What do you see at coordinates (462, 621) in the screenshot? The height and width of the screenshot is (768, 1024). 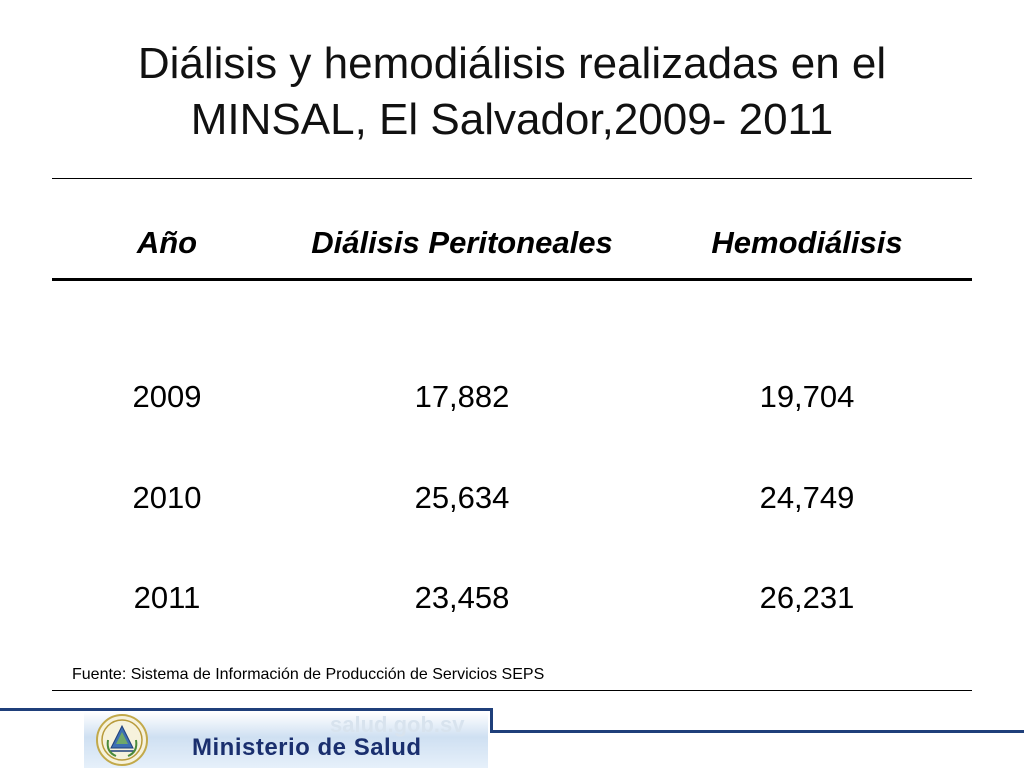 I see `cell-peritoneal: 23,458` at bounding box center [462, 621].